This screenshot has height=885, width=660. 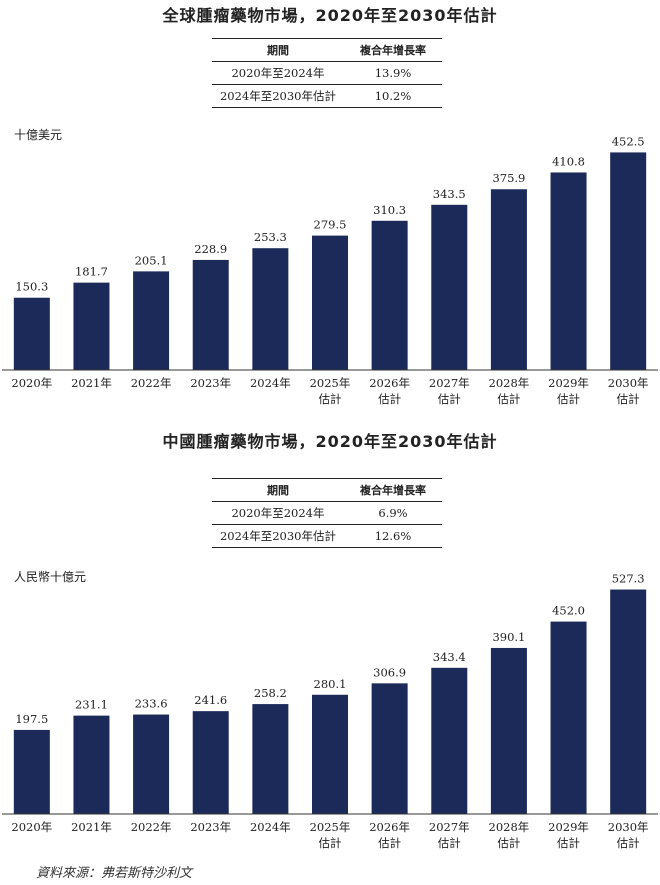 What do you see at coordinates (330, 441) in the screenshot?
I see `china-chart-title: 中國腫瘤藥物市場，2020年至2030年估計` at bounding box center [330, 441].